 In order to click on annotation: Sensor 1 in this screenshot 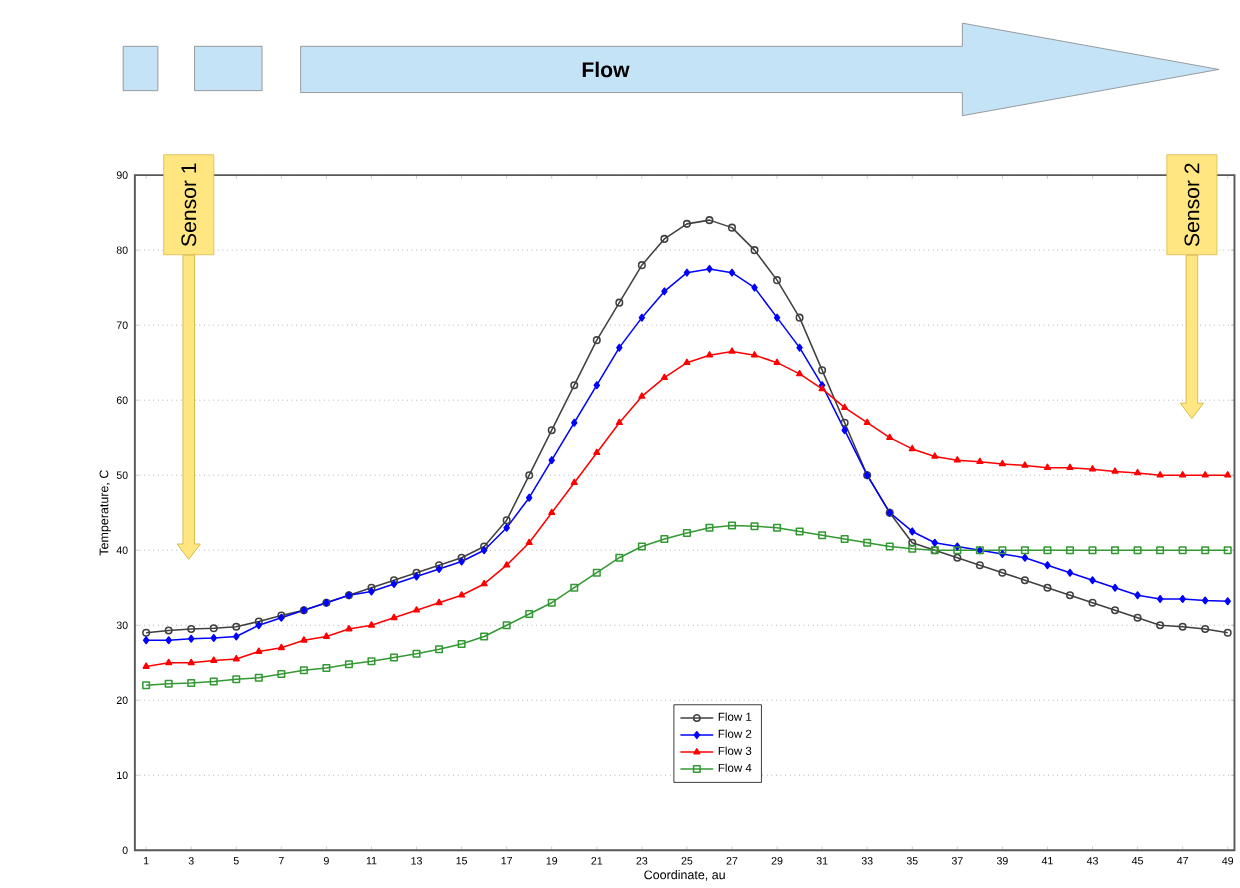, I will do `click(189, 205)`.